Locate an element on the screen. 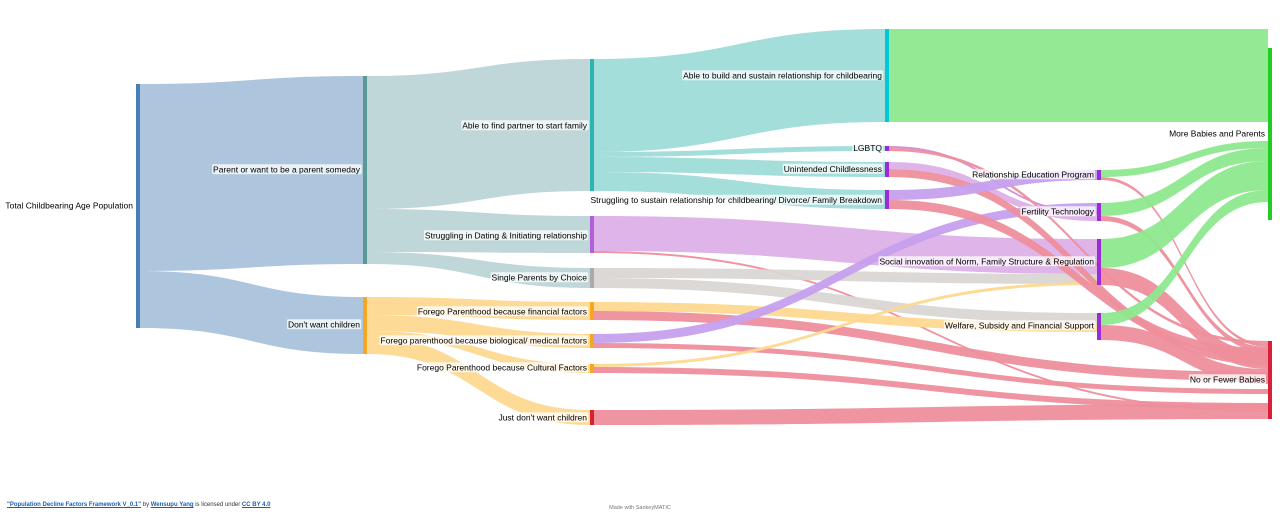  node-sustain is located at coordinates (887, 75).